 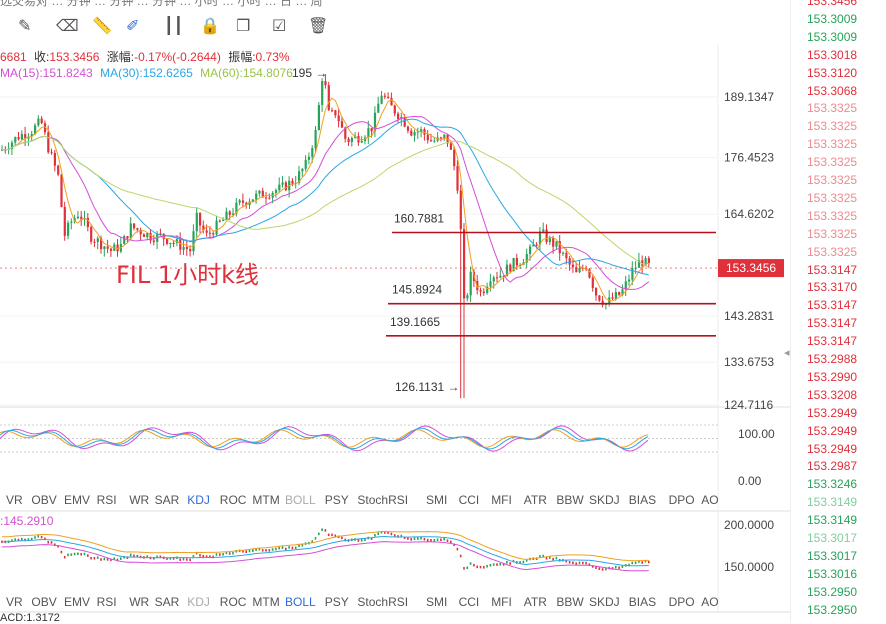 What do you see at coordinates (174, 25) in the screenshot?
I see `candle-icon: ┃┃` at bounding box center [174, 25].